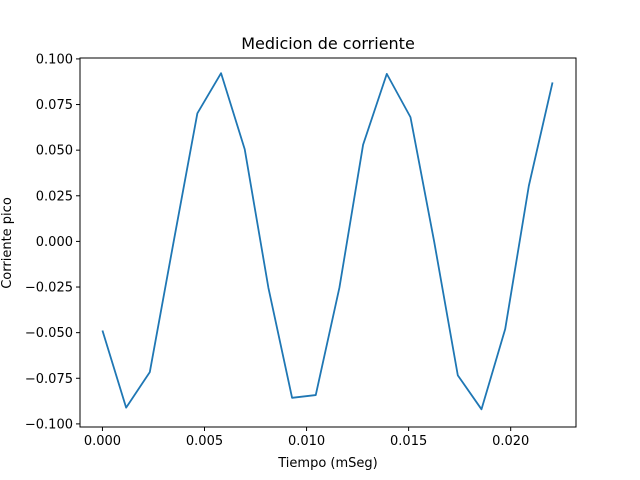 This screenshot has width=640, height=480. What do you see at coordinates (49, 288) in the screenshot?
I see `y-tick-label: −0.025` at bounding box center [49, 288].